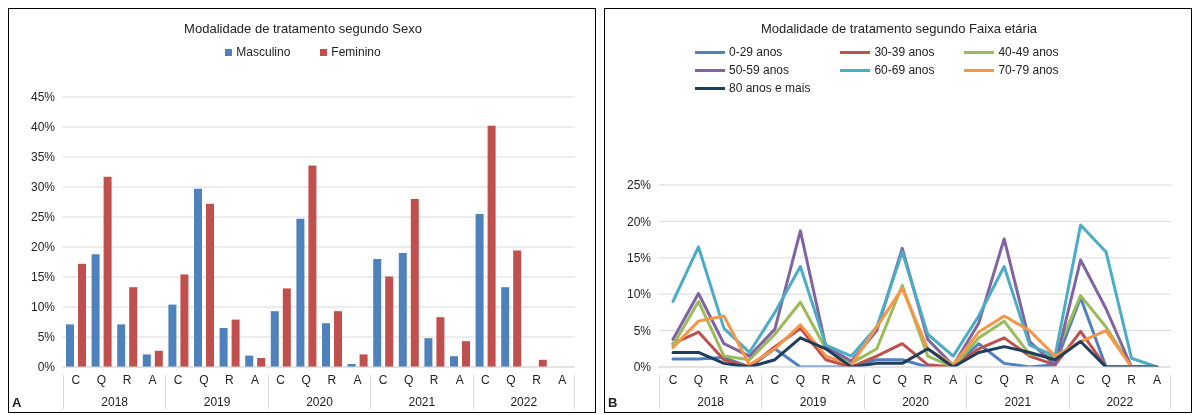  What do you see at coordinates (43, 97) in the screenshot?
I see `y-tick-label: 45%` at bounding box center [43, 97].